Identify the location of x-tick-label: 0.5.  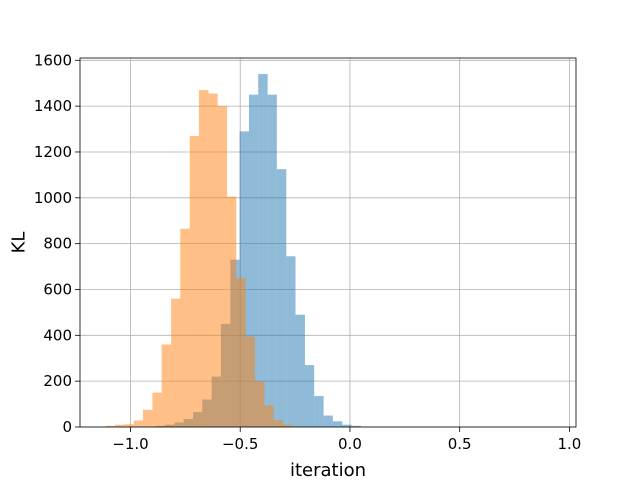
(460, 444).